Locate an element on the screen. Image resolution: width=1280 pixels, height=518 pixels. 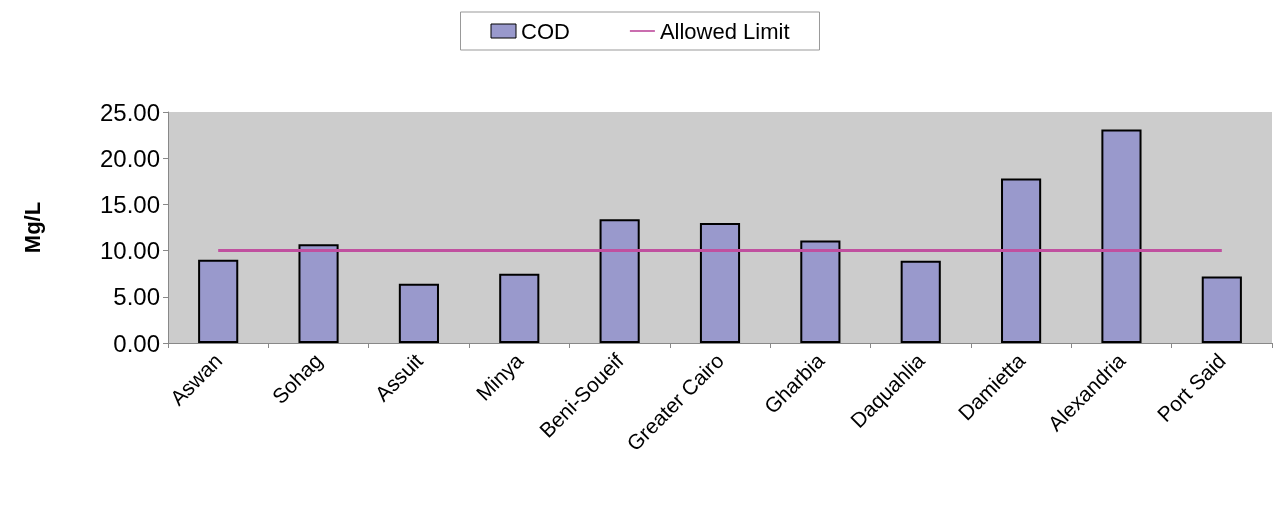
y-tick-label: 15.00 is located at coordinates (129, 204).